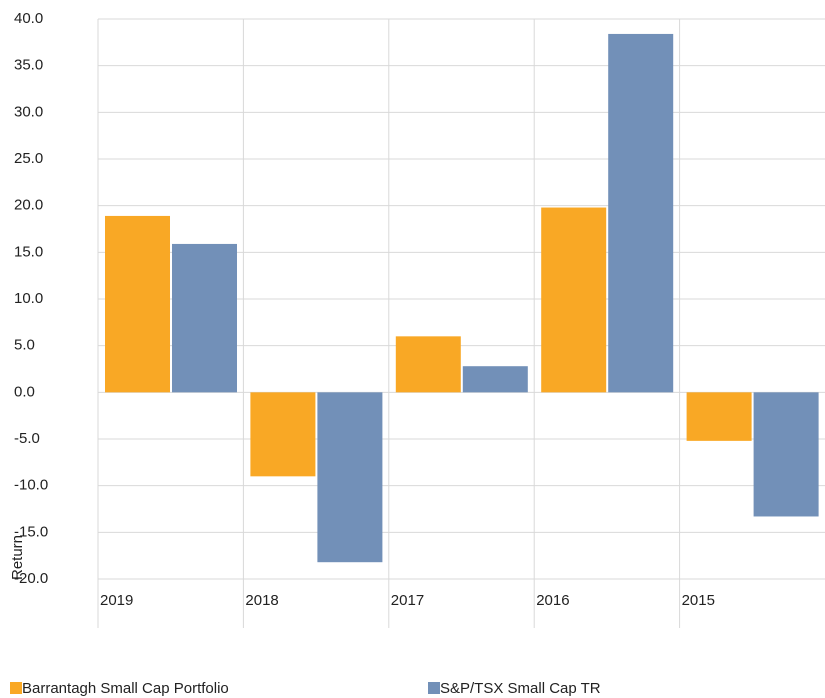 The height and width of the screenshot is (698, 825). Describe the element at coordinates (24, 391) in the screenshot. I see `y-tick-label: 0.0` at that location.